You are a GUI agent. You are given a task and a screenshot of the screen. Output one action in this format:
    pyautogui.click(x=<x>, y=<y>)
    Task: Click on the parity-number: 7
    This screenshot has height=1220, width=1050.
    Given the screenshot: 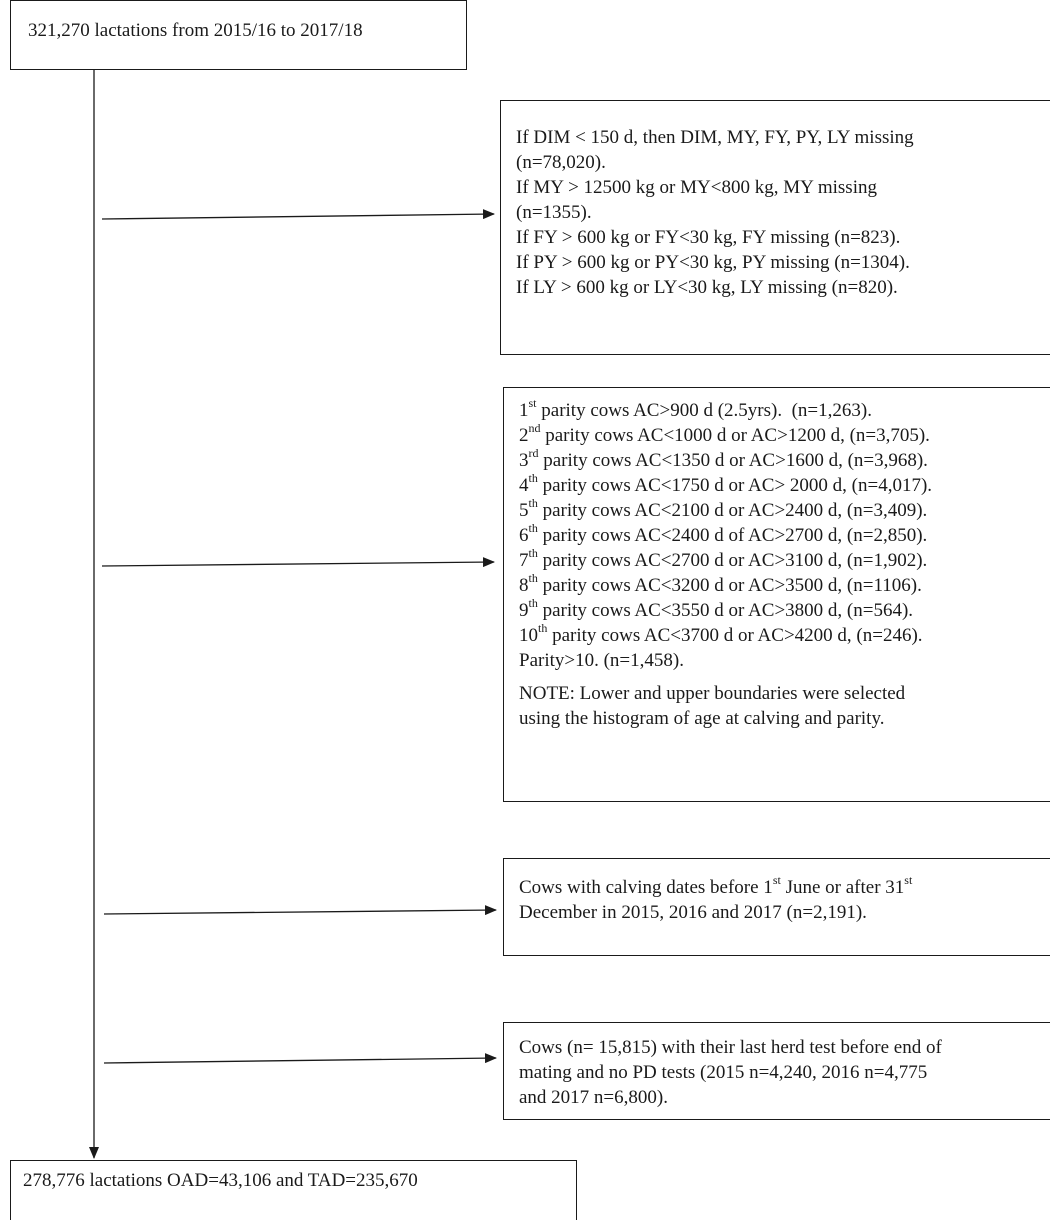 What is the action you would take?
    pyautogui.click(x=524, y=560)
    